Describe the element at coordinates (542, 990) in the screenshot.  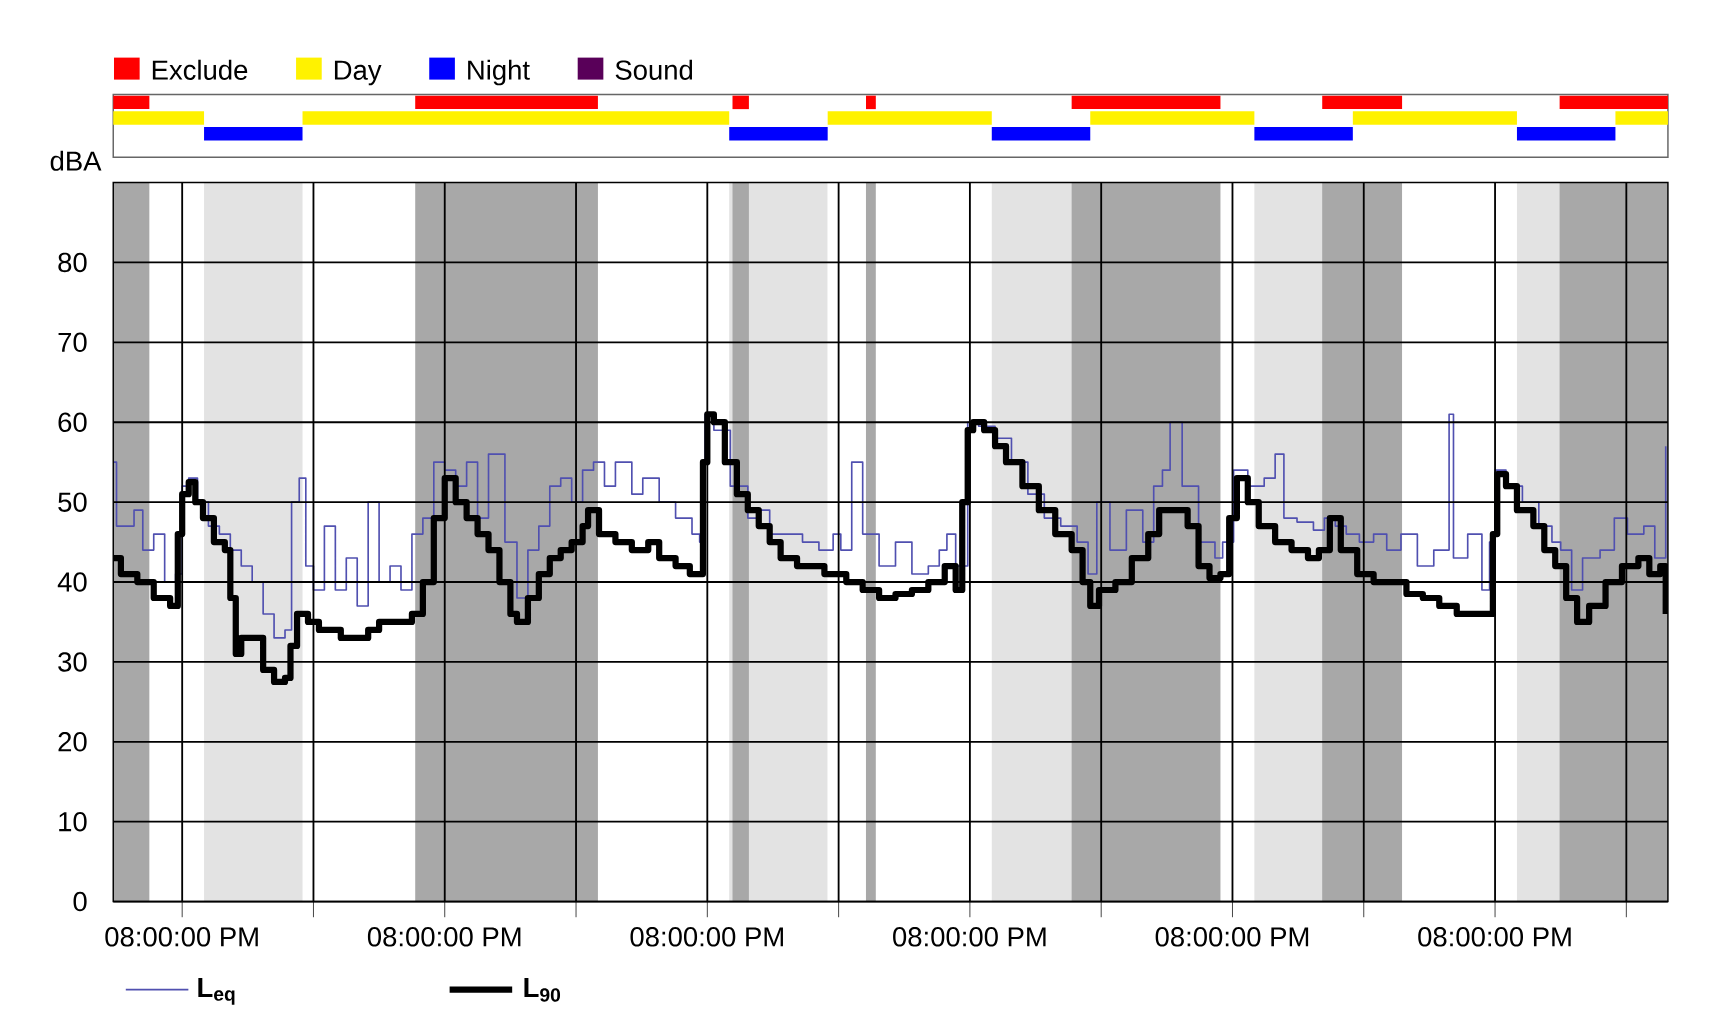
I see `legend-label: L$_{90}$` at that location.